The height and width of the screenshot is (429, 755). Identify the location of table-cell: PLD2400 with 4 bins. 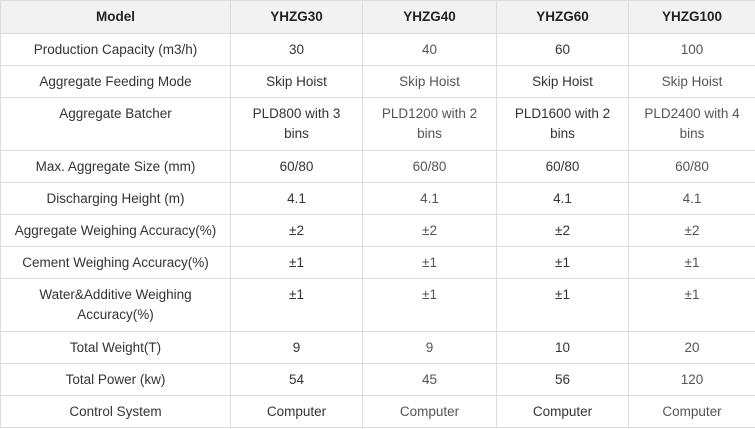
(691, 124).